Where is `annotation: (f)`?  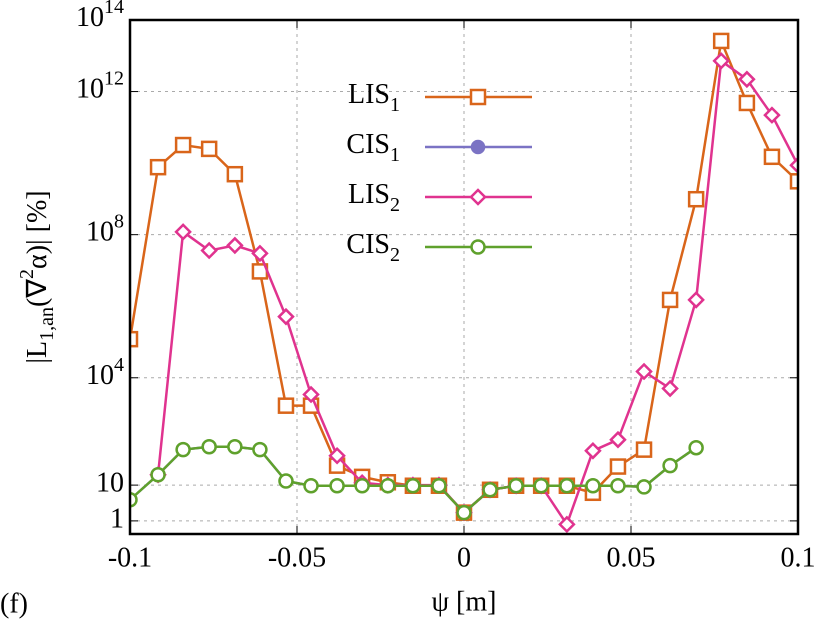
annotation: (f) is located at coordinates (14, 603).